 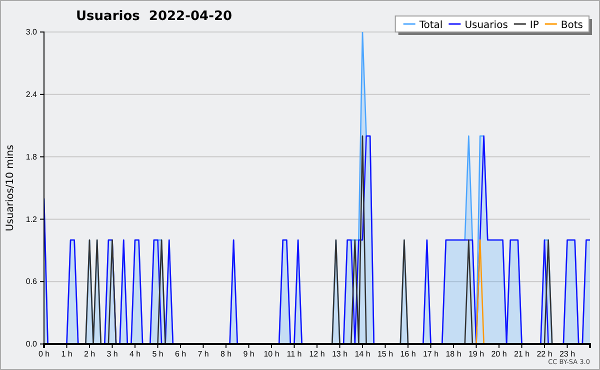 I want to click on x-tick-label: 7 h, so click(x=203, y=354).